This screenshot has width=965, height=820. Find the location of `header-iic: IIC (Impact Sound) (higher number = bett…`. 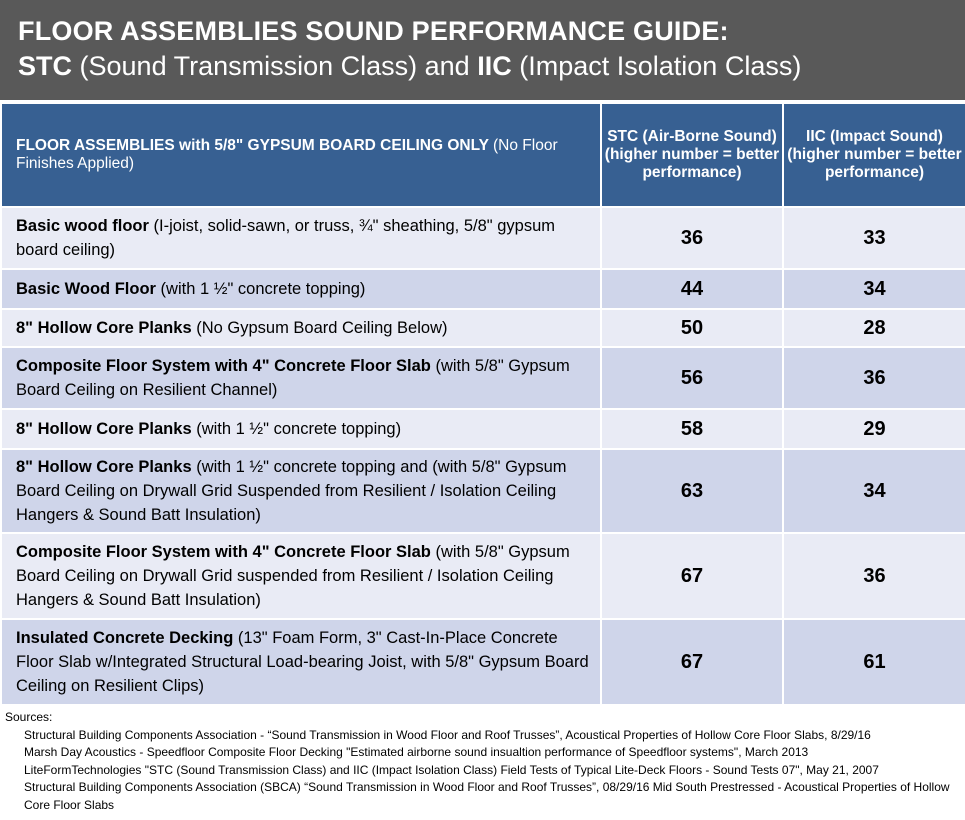

header-iic: IIC (Impact Sound) (higher number = bett… is located at coordinates (873, 155).